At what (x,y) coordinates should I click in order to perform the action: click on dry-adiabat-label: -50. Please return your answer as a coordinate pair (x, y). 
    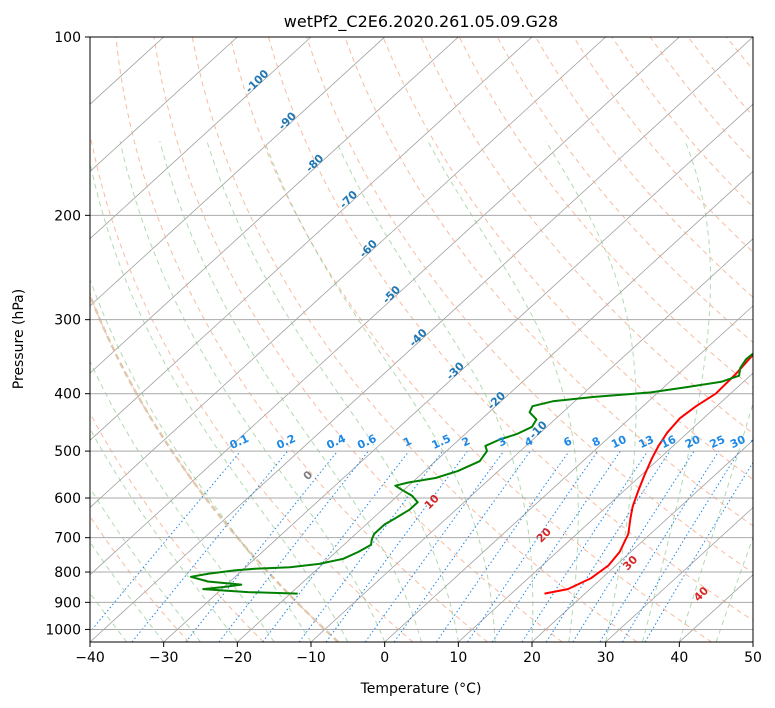
    Looking at the image, I should click on (391, 294).